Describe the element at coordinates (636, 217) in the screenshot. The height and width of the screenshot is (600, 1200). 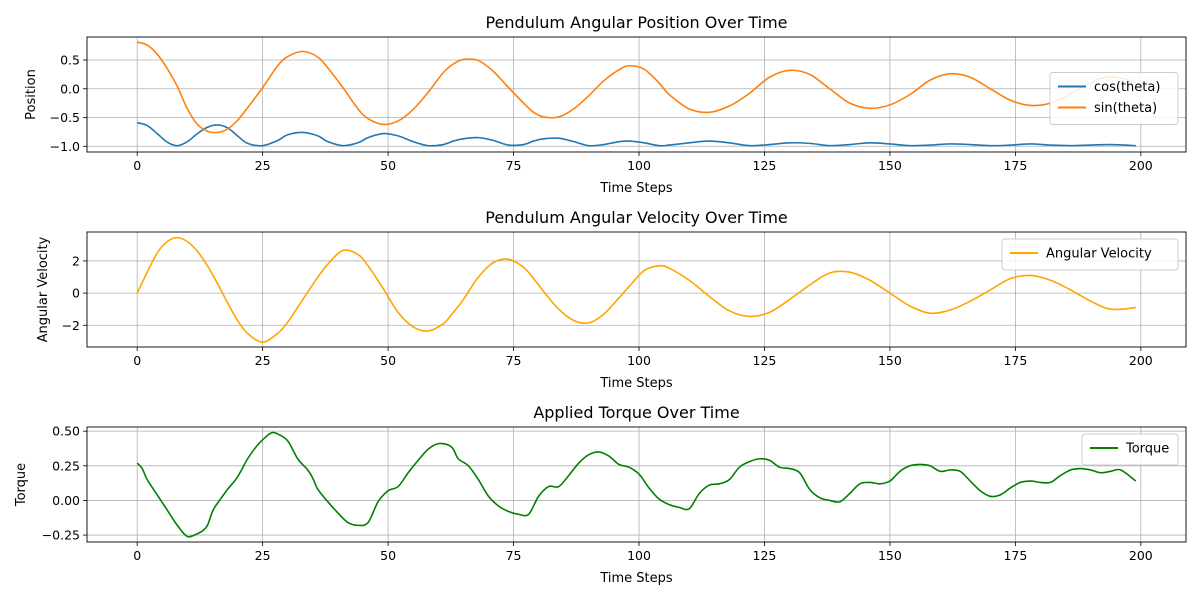
I see `chart-title: Pendulum Angular Velocity Over Time` at that location.